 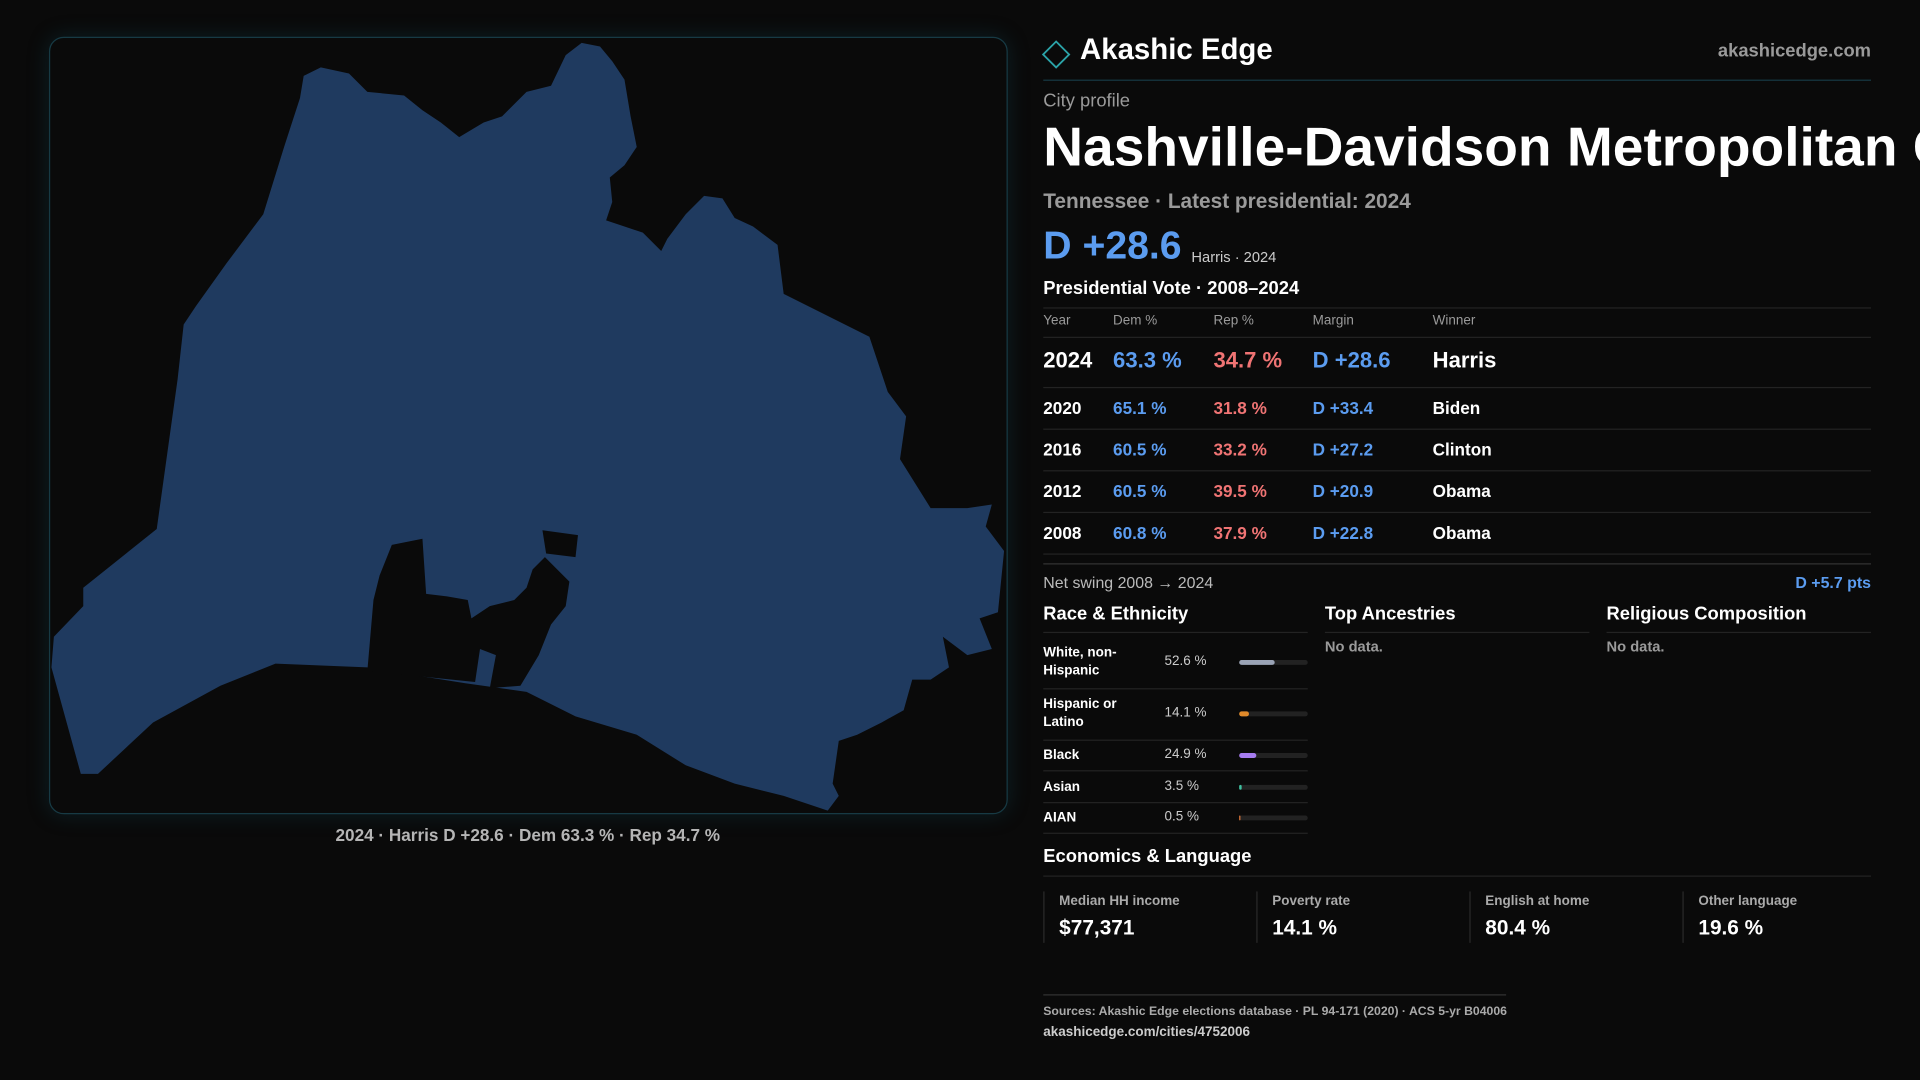 I want to click on race-label: Black, so click(x=1061, y=755).